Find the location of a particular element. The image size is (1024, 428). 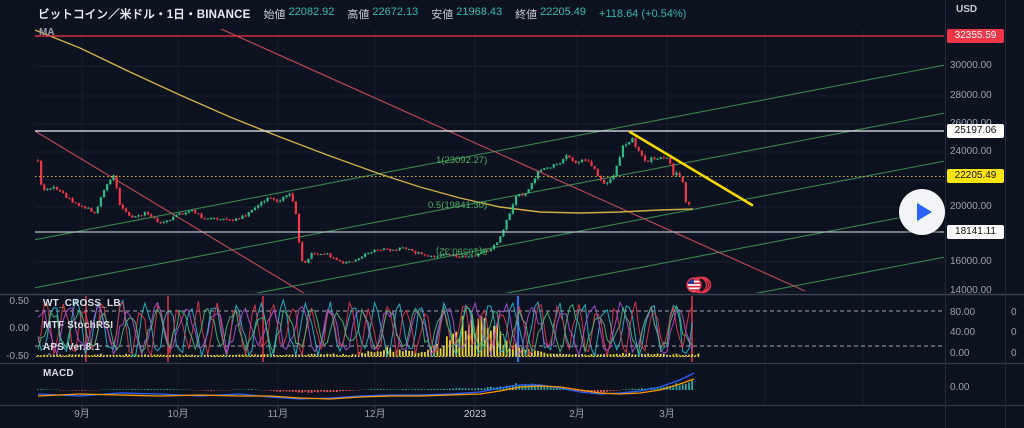

ohlc-open: 始値 22082.92 is located at coordinates (298, 14).